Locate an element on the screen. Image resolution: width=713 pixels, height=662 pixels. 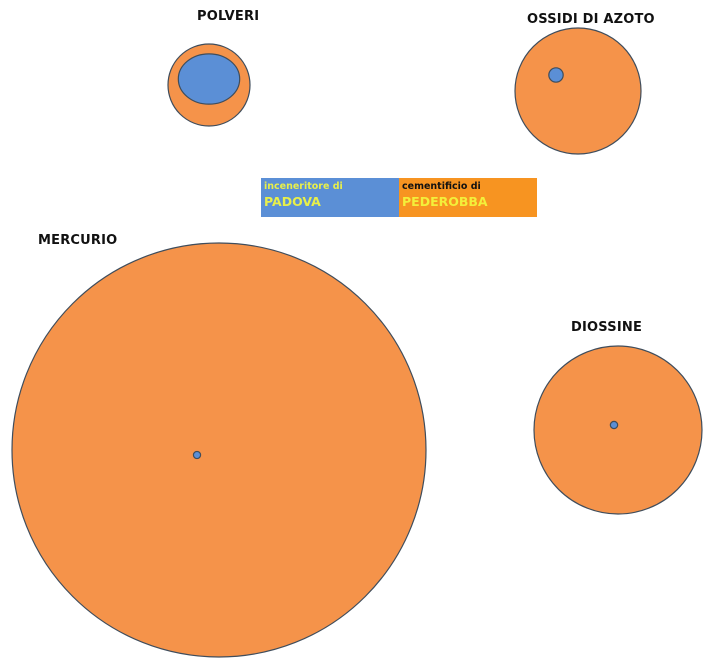
circle-cementificio-diossine is located at coordinates (618, 430).